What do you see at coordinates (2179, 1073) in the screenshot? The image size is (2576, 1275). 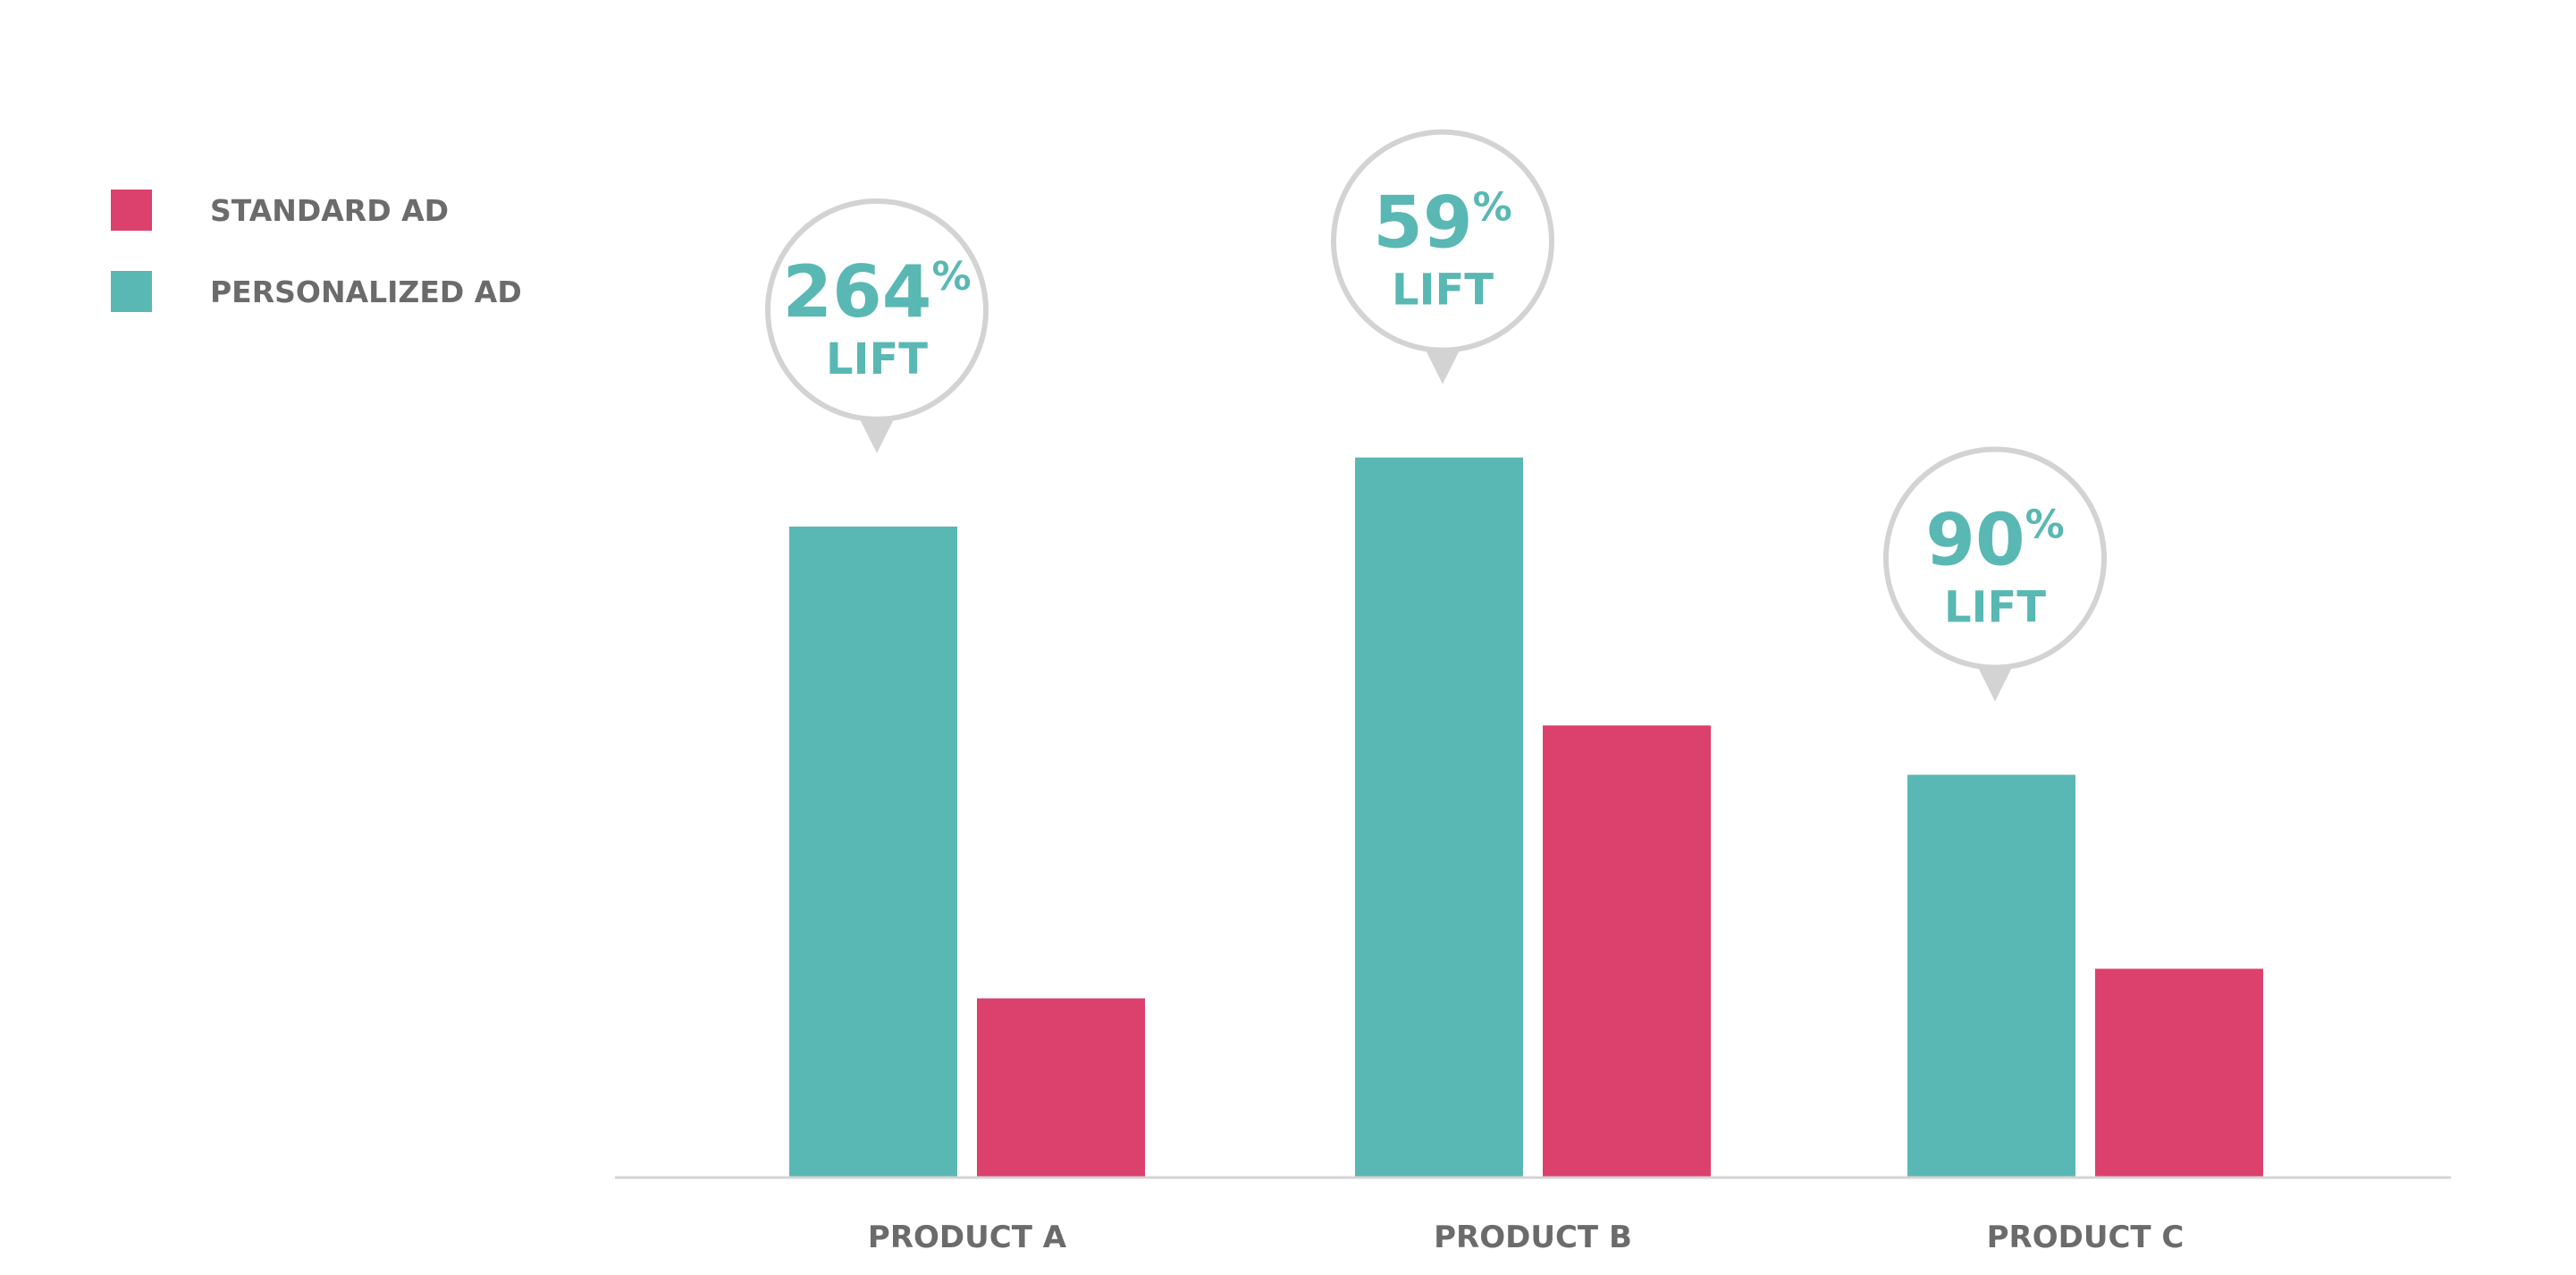 I see `bar-standard-ad-product-c` at bounding box center [2179, 1073].